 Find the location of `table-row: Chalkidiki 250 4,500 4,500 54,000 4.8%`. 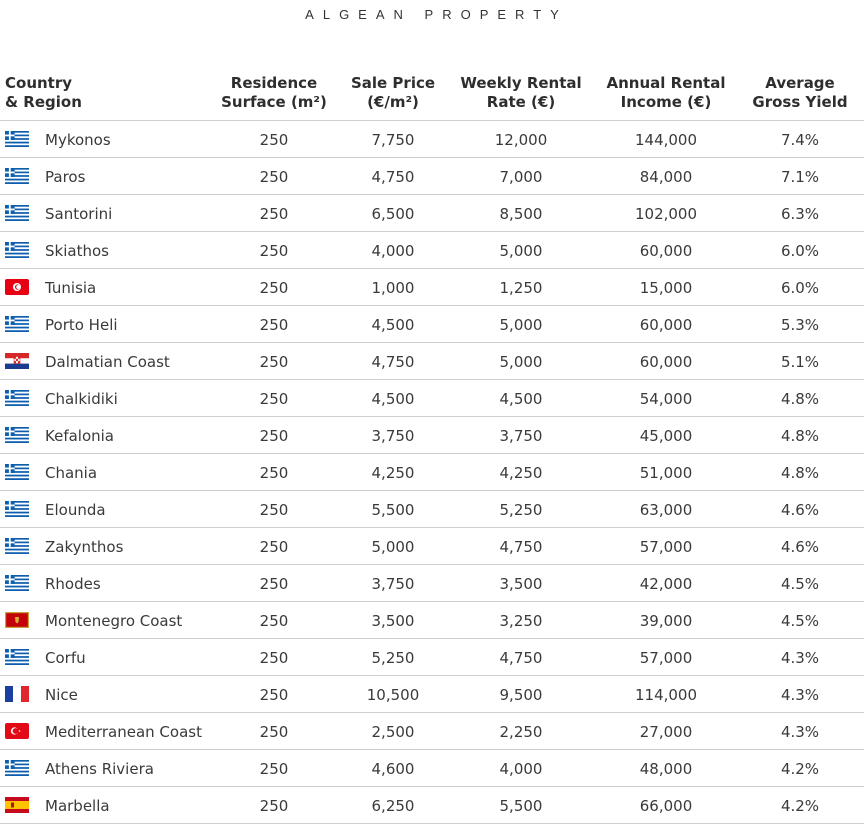

table-row: Chalkidiki 250 4,500 4,500 54,000 4.8% is located at coordinates (432, 398).